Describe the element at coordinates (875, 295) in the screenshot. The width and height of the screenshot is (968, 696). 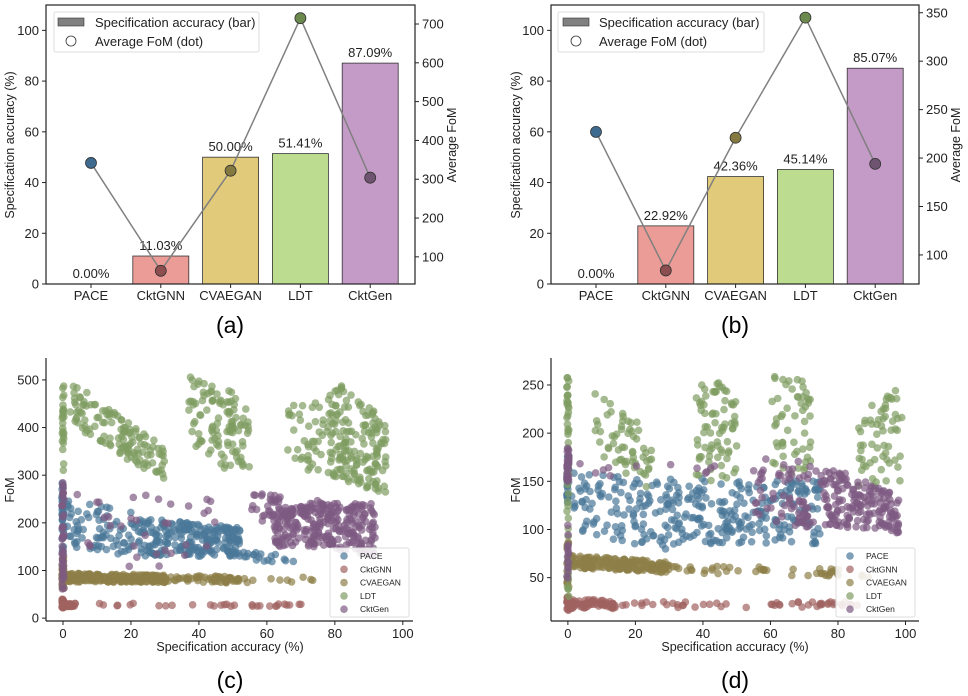
I see `b-xtick-label: CktGen` at that location.